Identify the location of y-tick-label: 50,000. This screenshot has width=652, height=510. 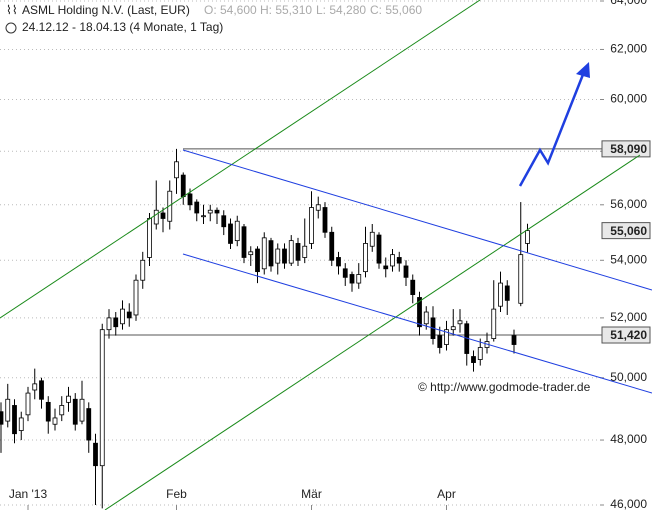
(628, 377).